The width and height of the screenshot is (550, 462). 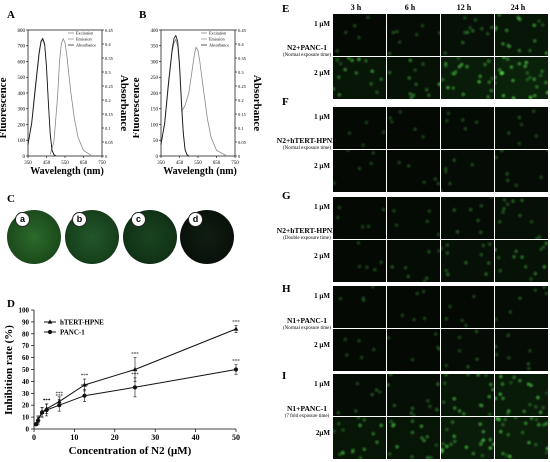 I want to click on chart-a-plot-frame, so click(x=65, y=93).